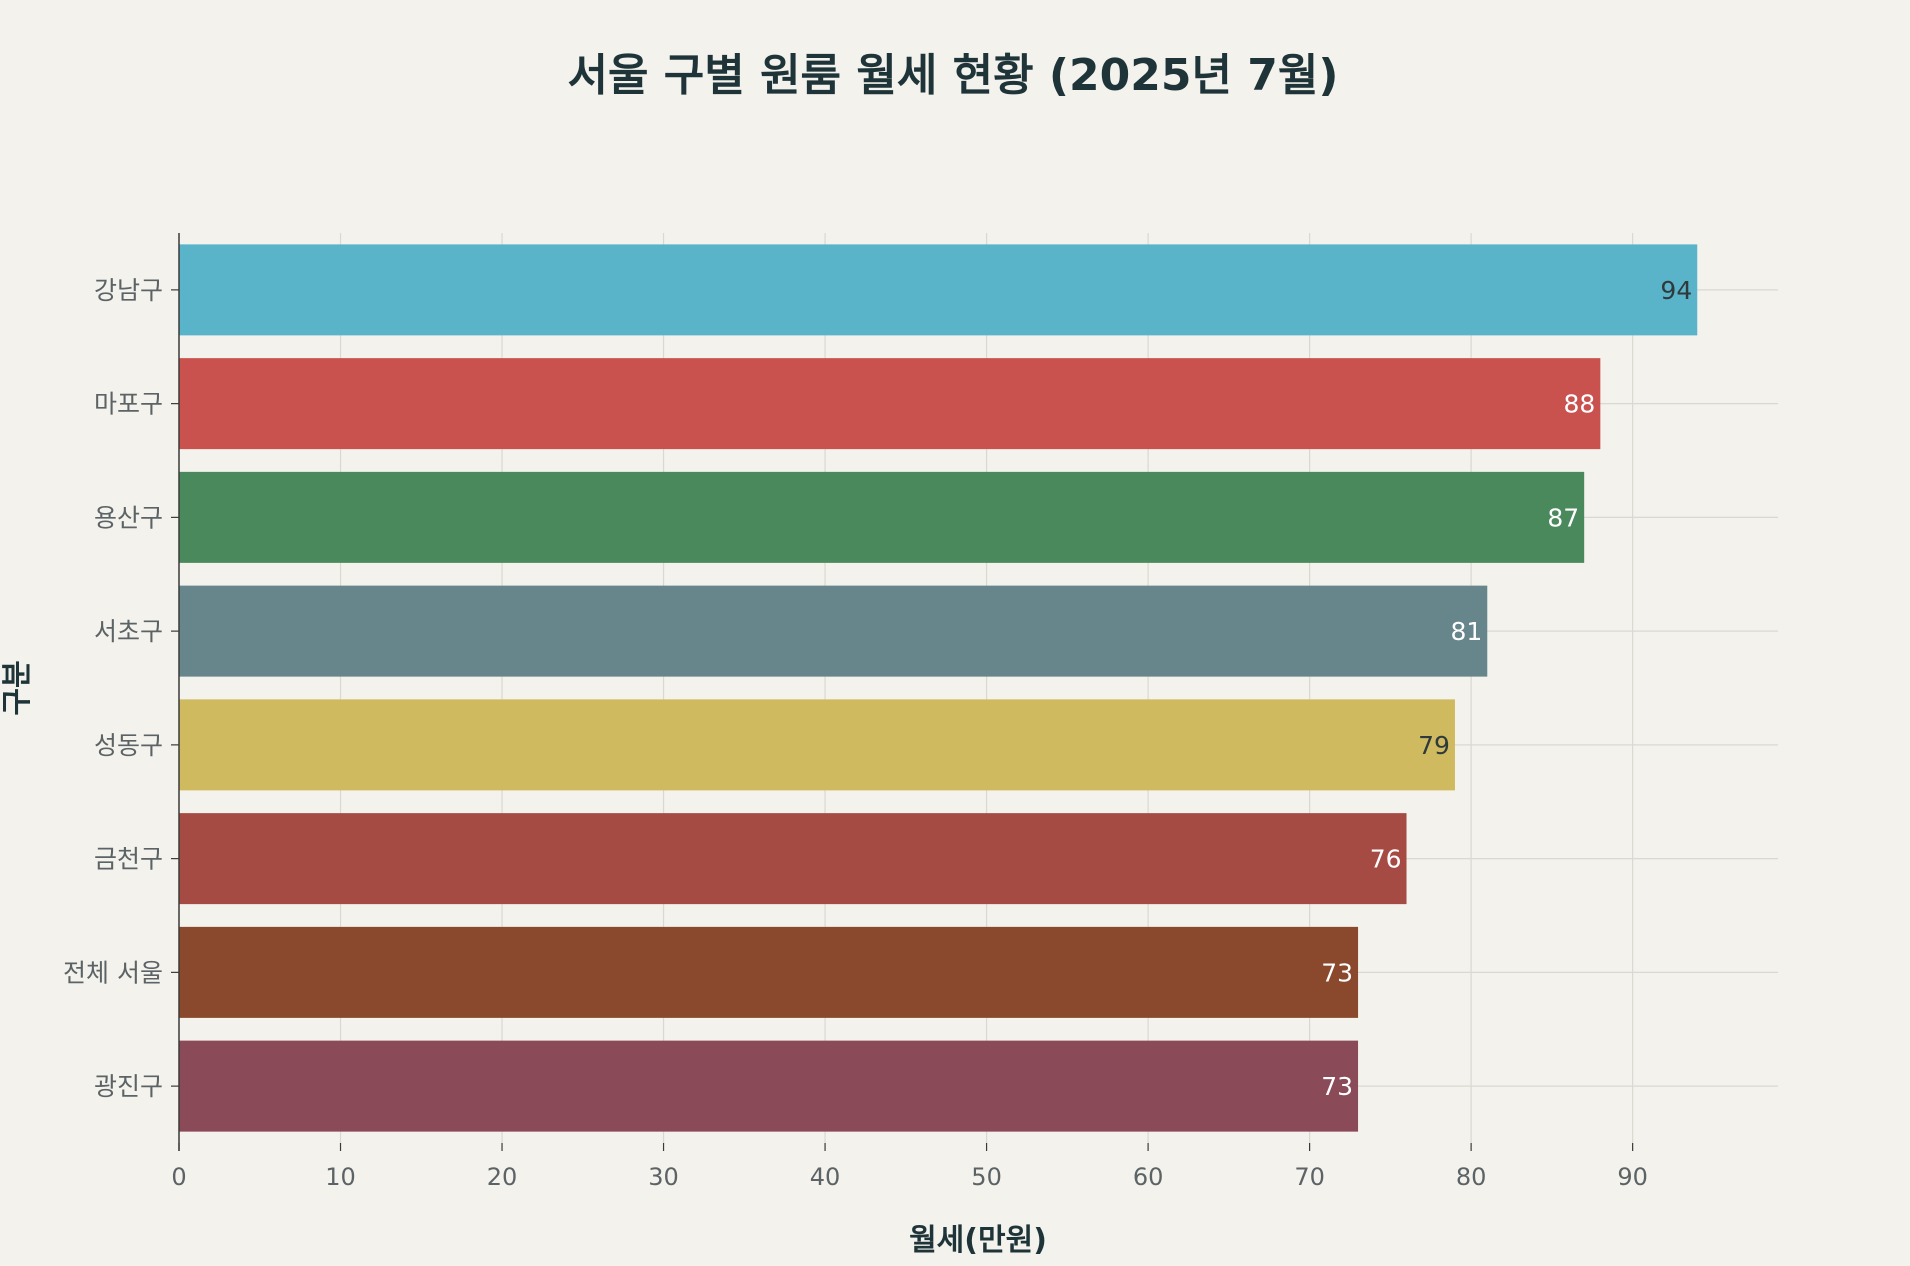 This screenshot has width=1910, height=1266. What do you see at coordinates (1309, 1177) in the screenshot?
I see `x-tick-label: 70` at bounding box center [1309, 1177].